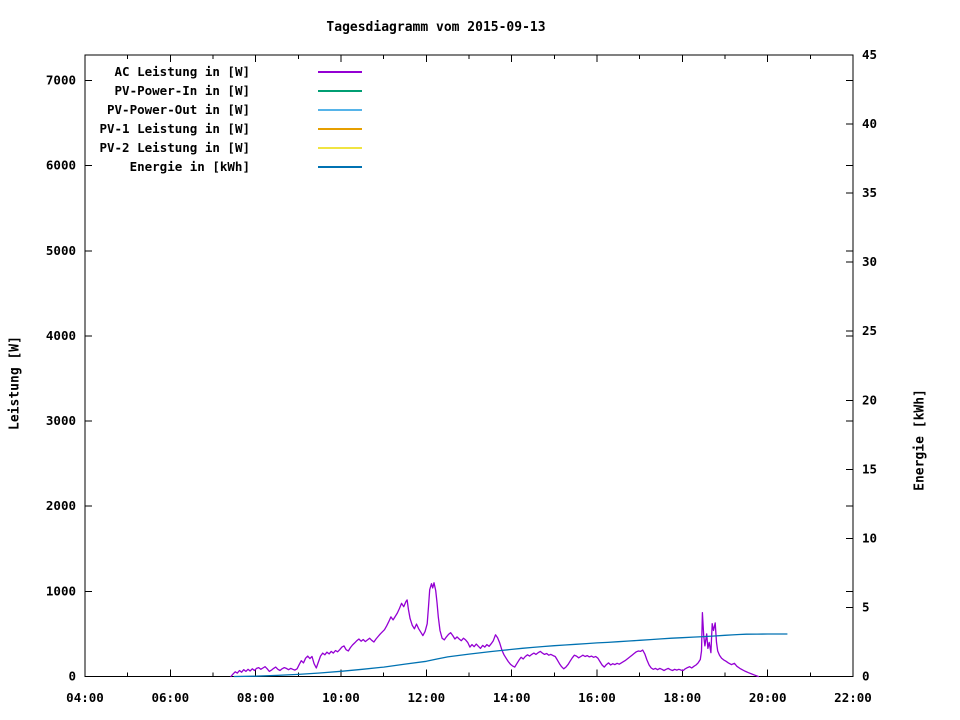  Describe the element at coordinates (61, 250) in the screenshot. I see `y-tick-label: 5000` at that location.